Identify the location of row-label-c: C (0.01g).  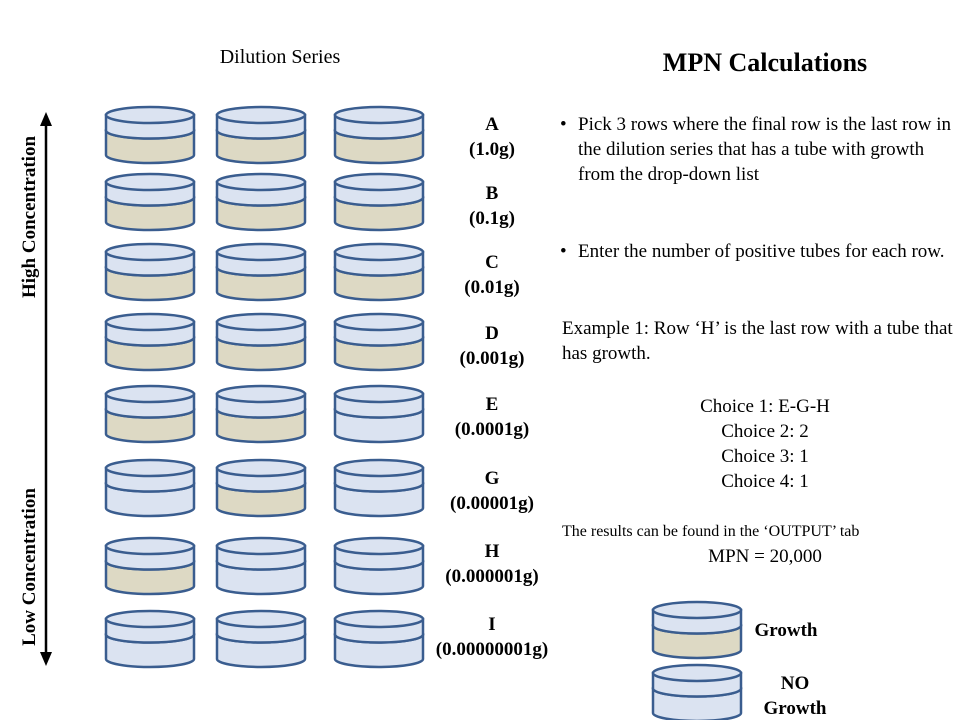
(492, 275).